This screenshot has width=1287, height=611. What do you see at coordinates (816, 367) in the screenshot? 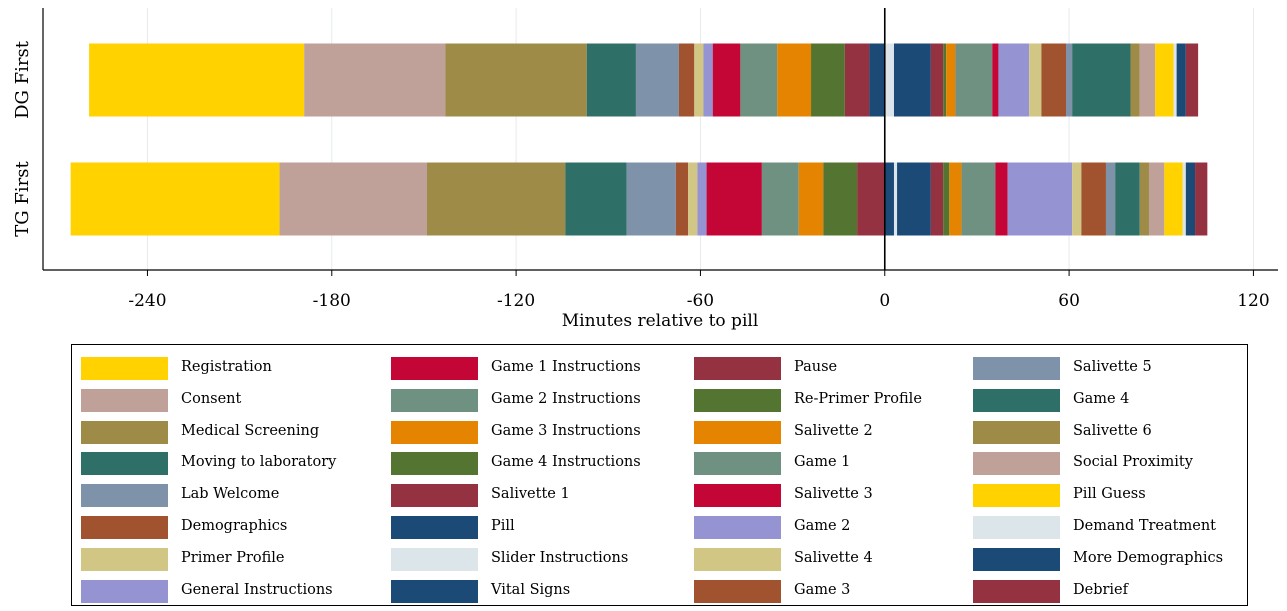
I see `legend-label: Pause` at bounding box center [816, 367].